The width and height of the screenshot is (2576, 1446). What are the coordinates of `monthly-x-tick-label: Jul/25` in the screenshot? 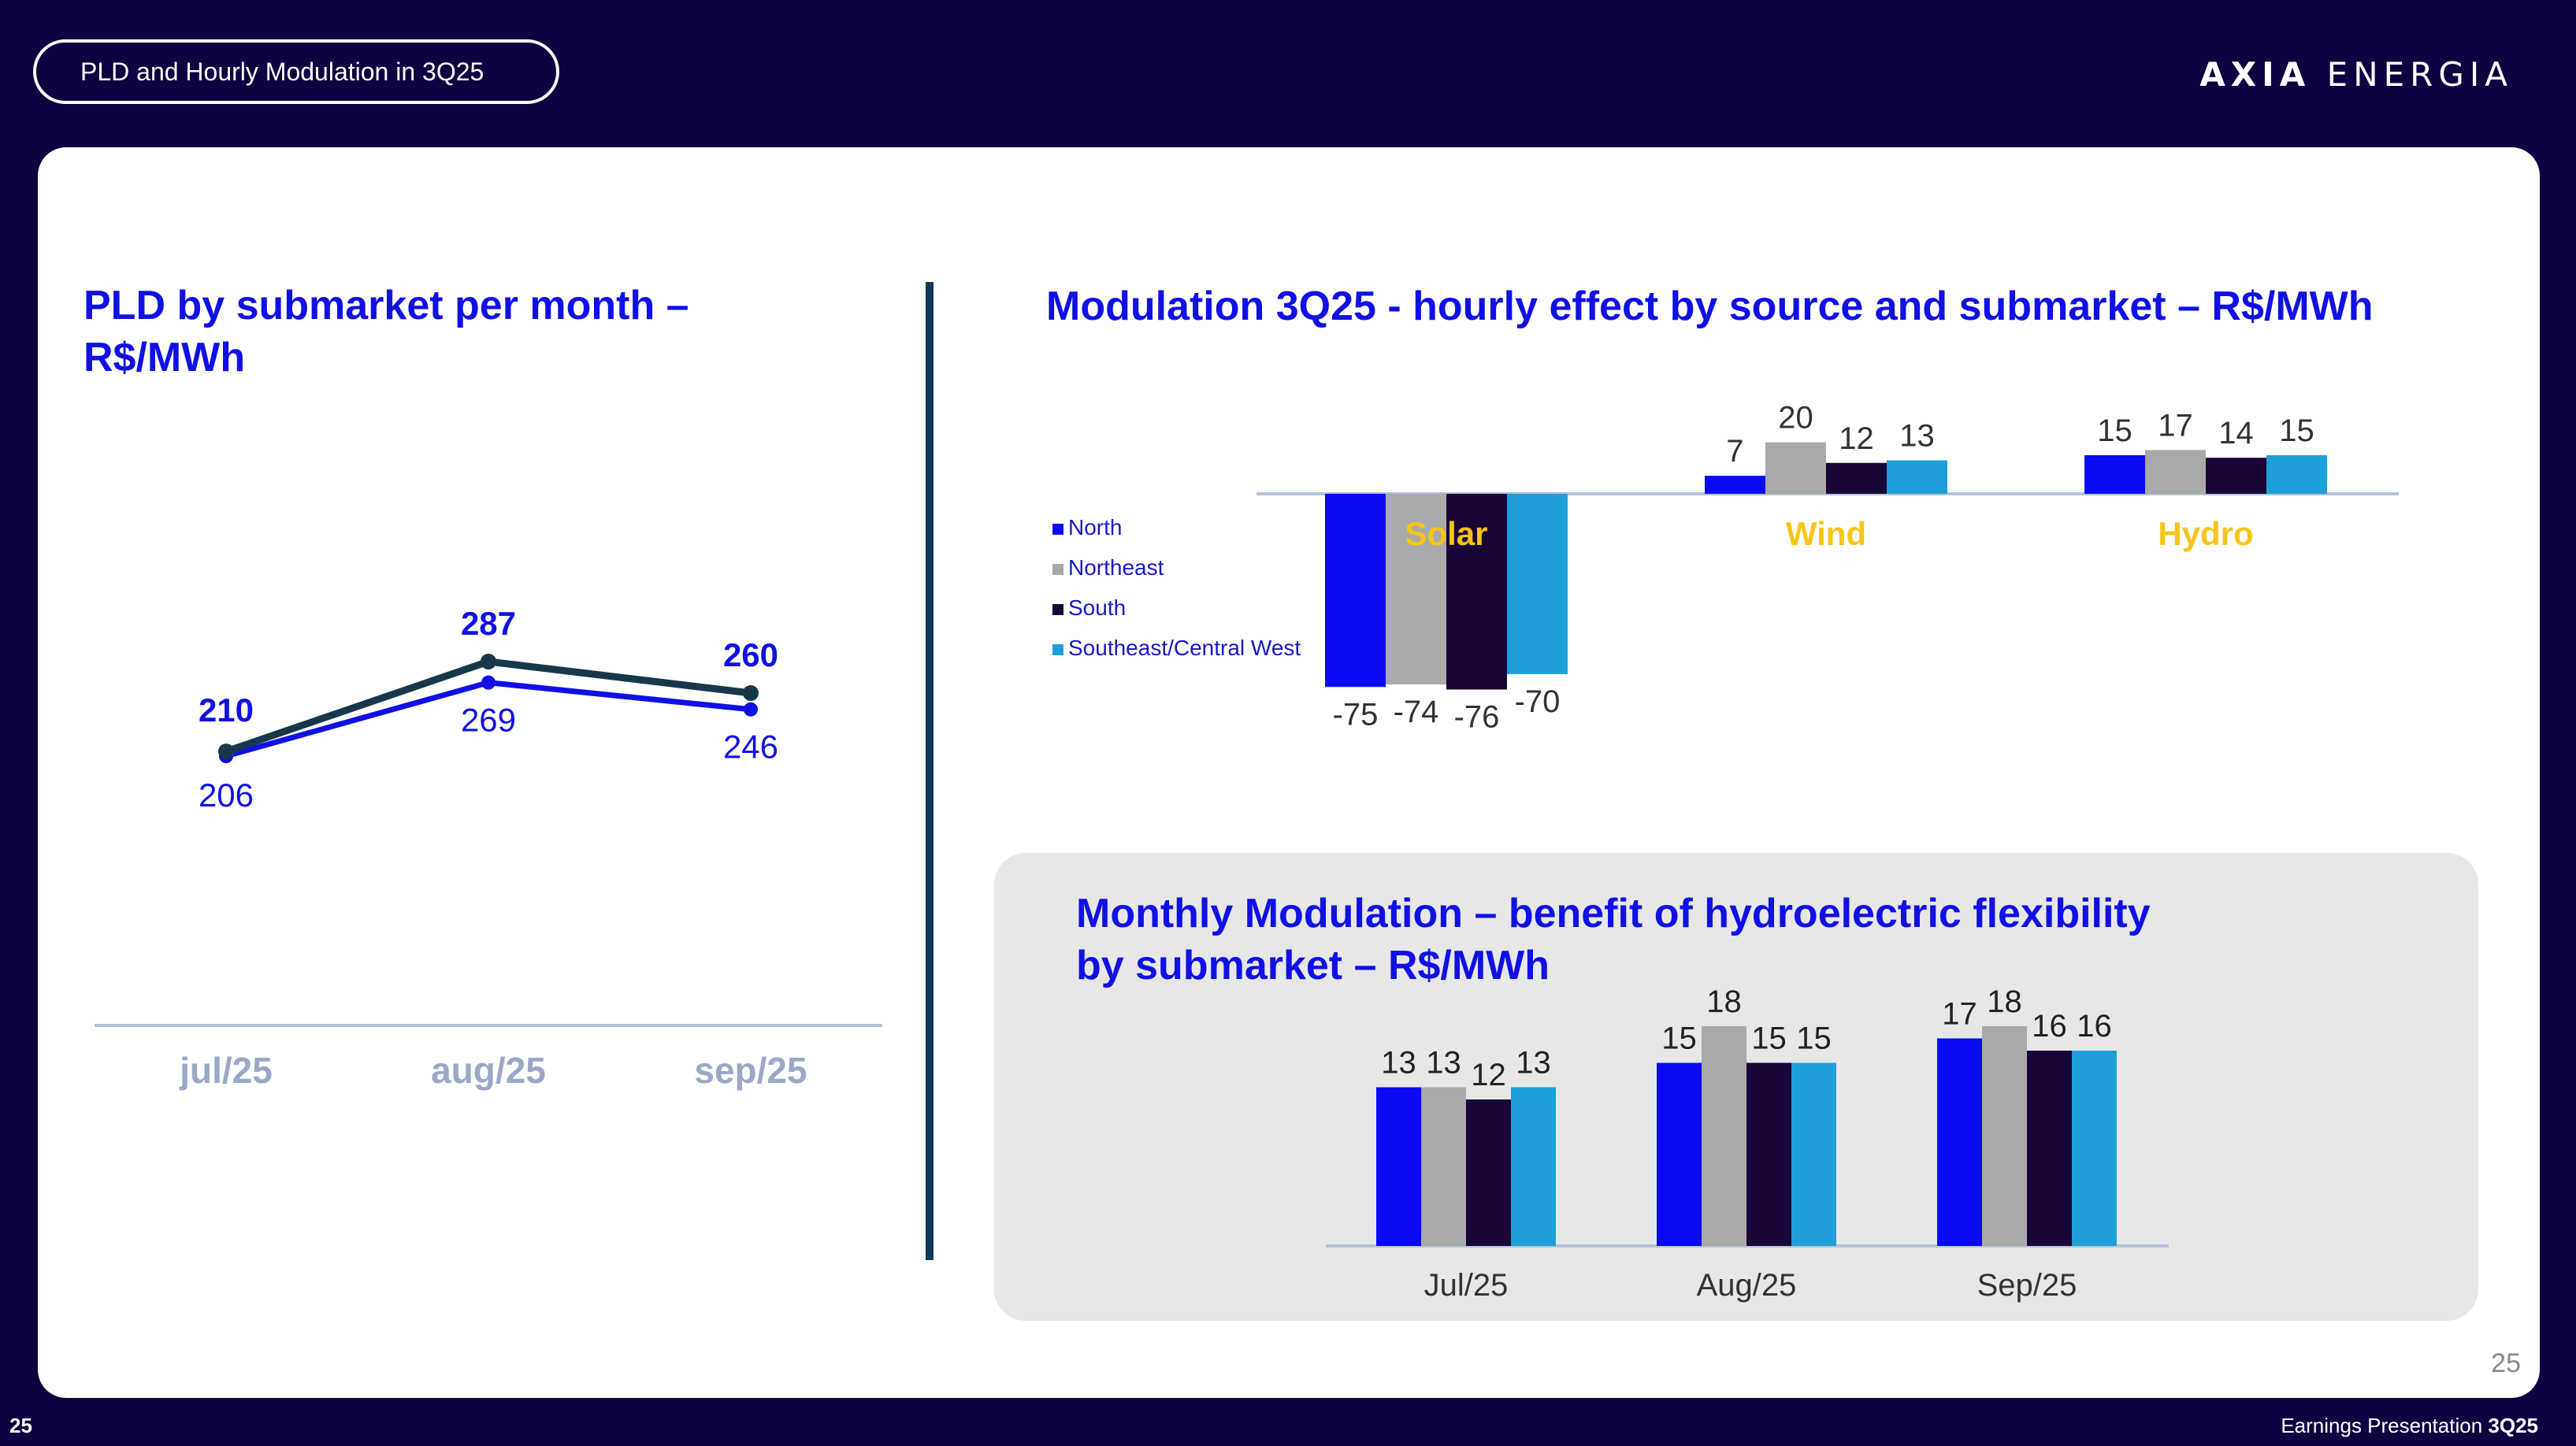 It's located at (1466, 1285).